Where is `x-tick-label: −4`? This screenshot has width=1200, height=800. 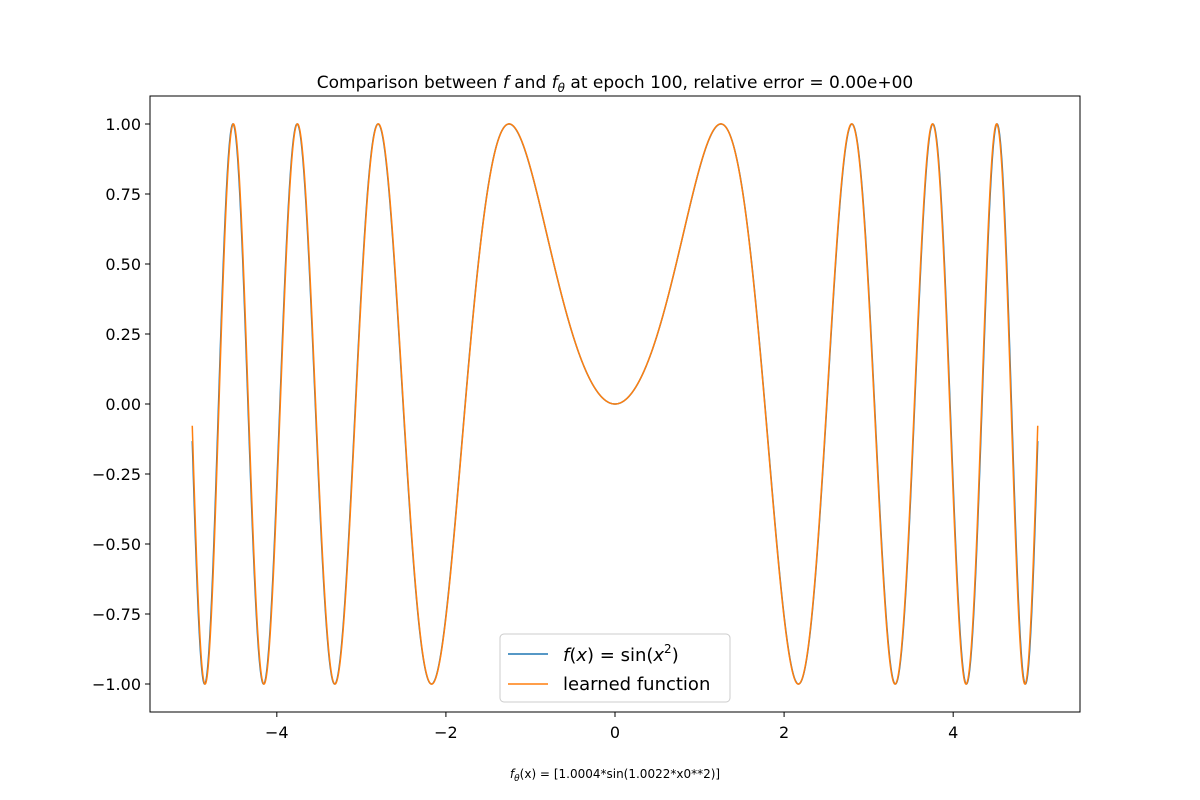 x-tick-label: −4 is located at coordinates (277, 732).